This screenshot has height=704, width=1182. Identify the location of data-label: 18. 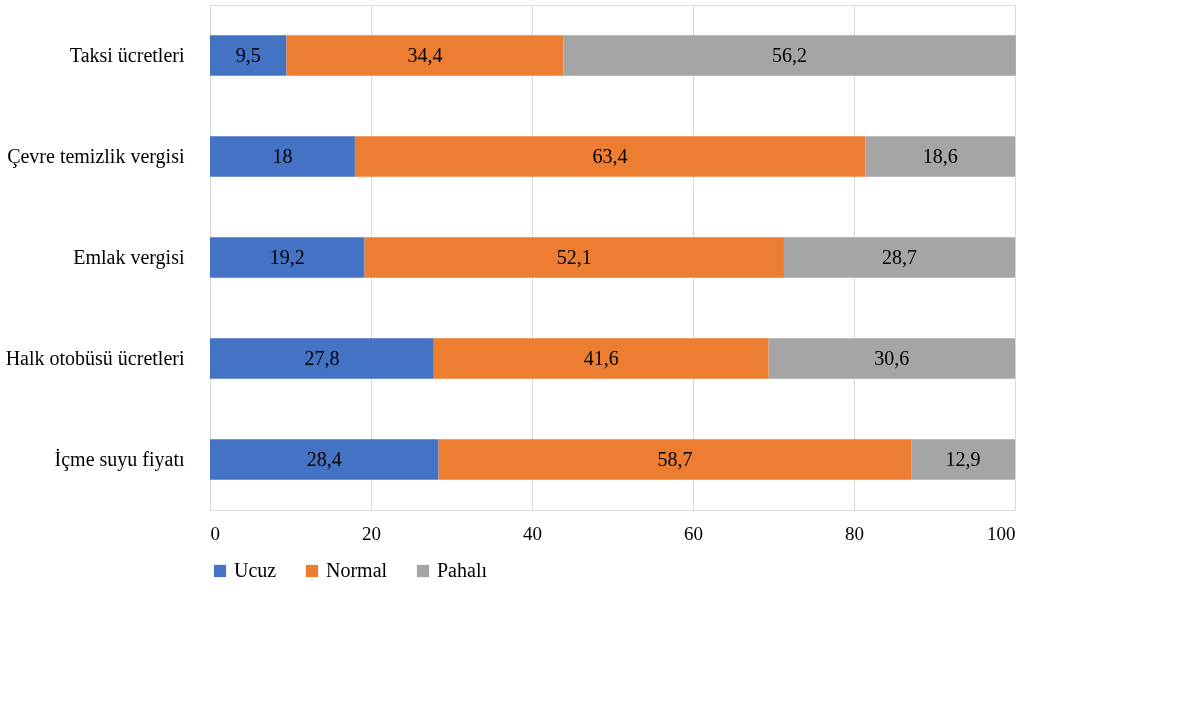
(282, 155).